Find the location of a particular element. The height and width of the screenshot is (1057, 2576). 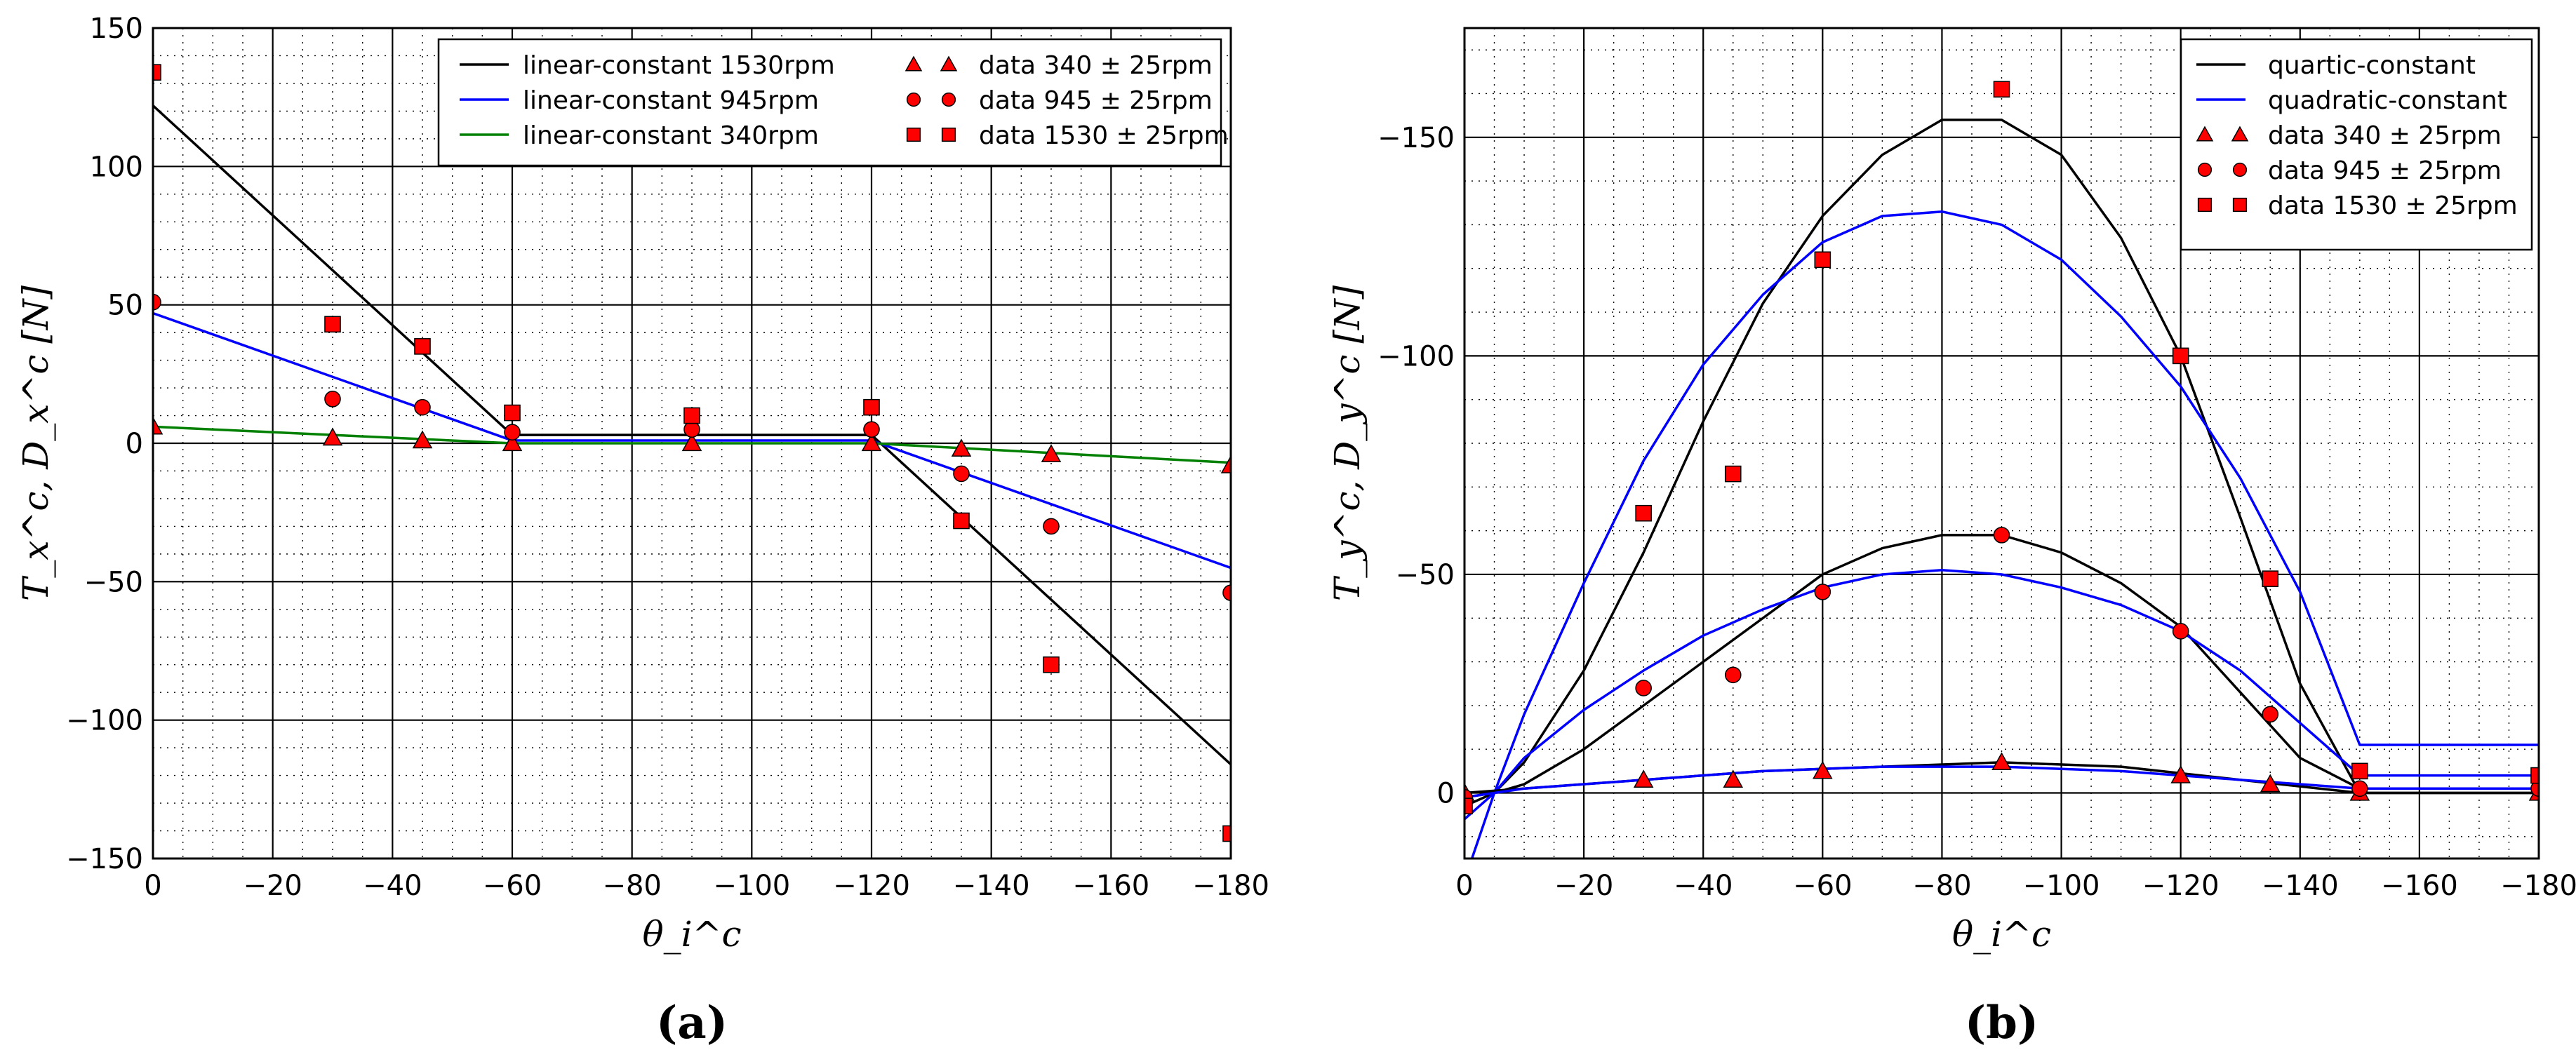

legend-item-quadratic-constant: quadratic-constant is located at coordinates (2351, 100).